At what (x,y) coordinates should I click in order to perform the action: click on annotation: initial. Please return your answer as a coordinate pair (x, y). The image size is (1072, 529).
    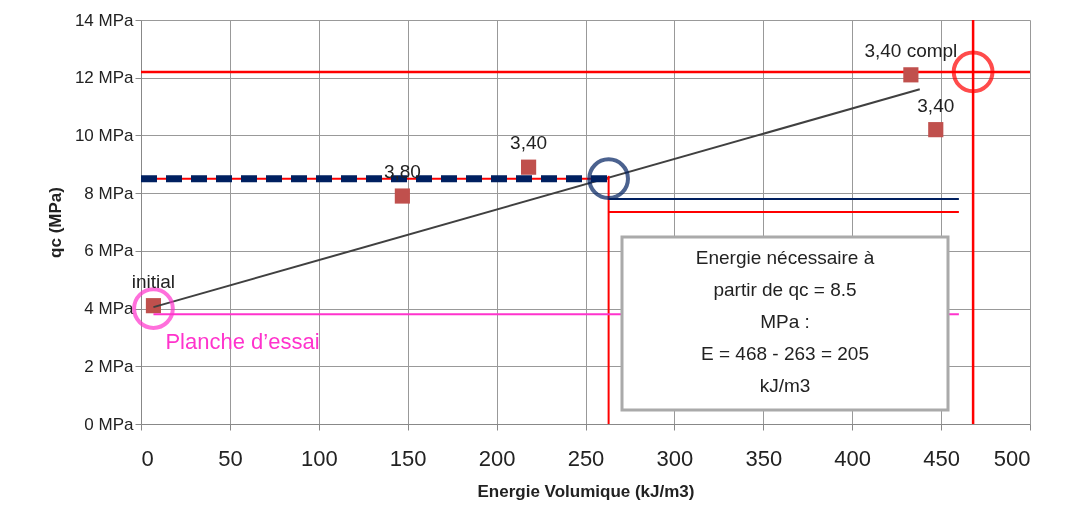
    Looking at the image, I should click on (153, 281).